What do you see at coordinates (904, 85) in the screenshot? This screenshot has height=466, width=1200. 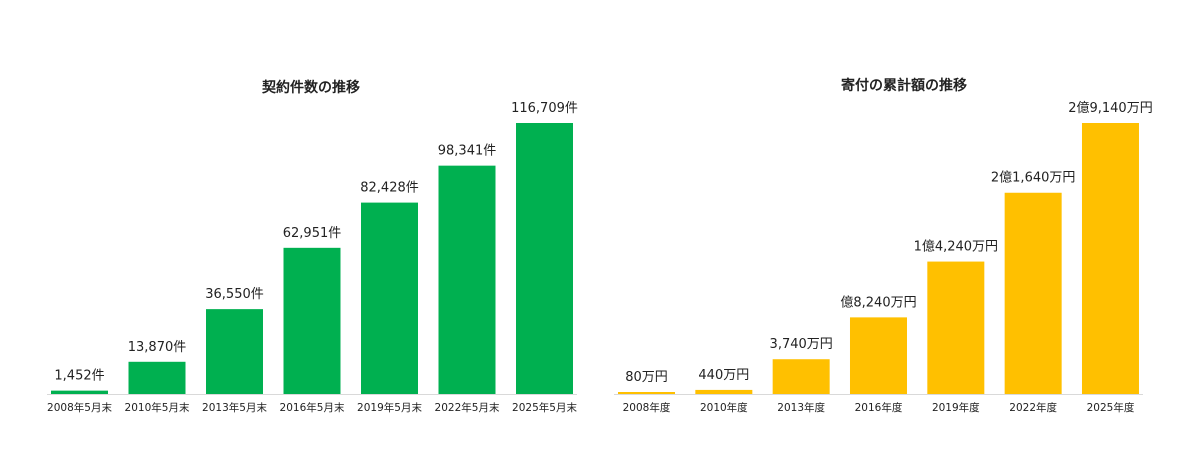 I see `donation-total-chart-title: 寄付の累計額の推移` at bounding box center [904, 85].